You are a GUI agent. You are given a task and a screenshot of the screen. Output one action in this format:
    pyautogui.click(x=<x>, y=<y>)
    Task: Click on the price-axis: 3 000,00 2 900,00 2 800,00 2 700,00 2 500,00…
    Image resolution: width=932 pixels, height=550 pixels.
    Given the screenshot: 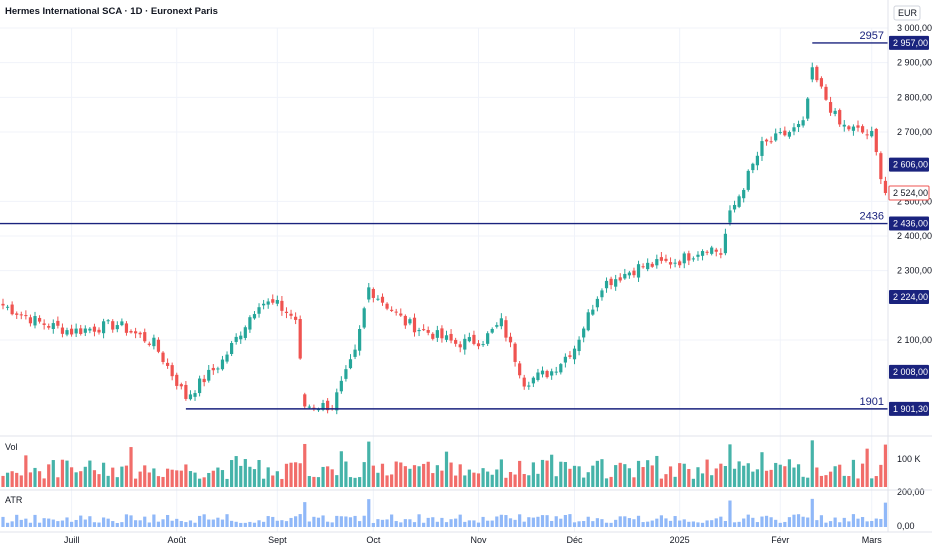 What is the action you would take?
    pyautogui.click(x=910, y=268)
    